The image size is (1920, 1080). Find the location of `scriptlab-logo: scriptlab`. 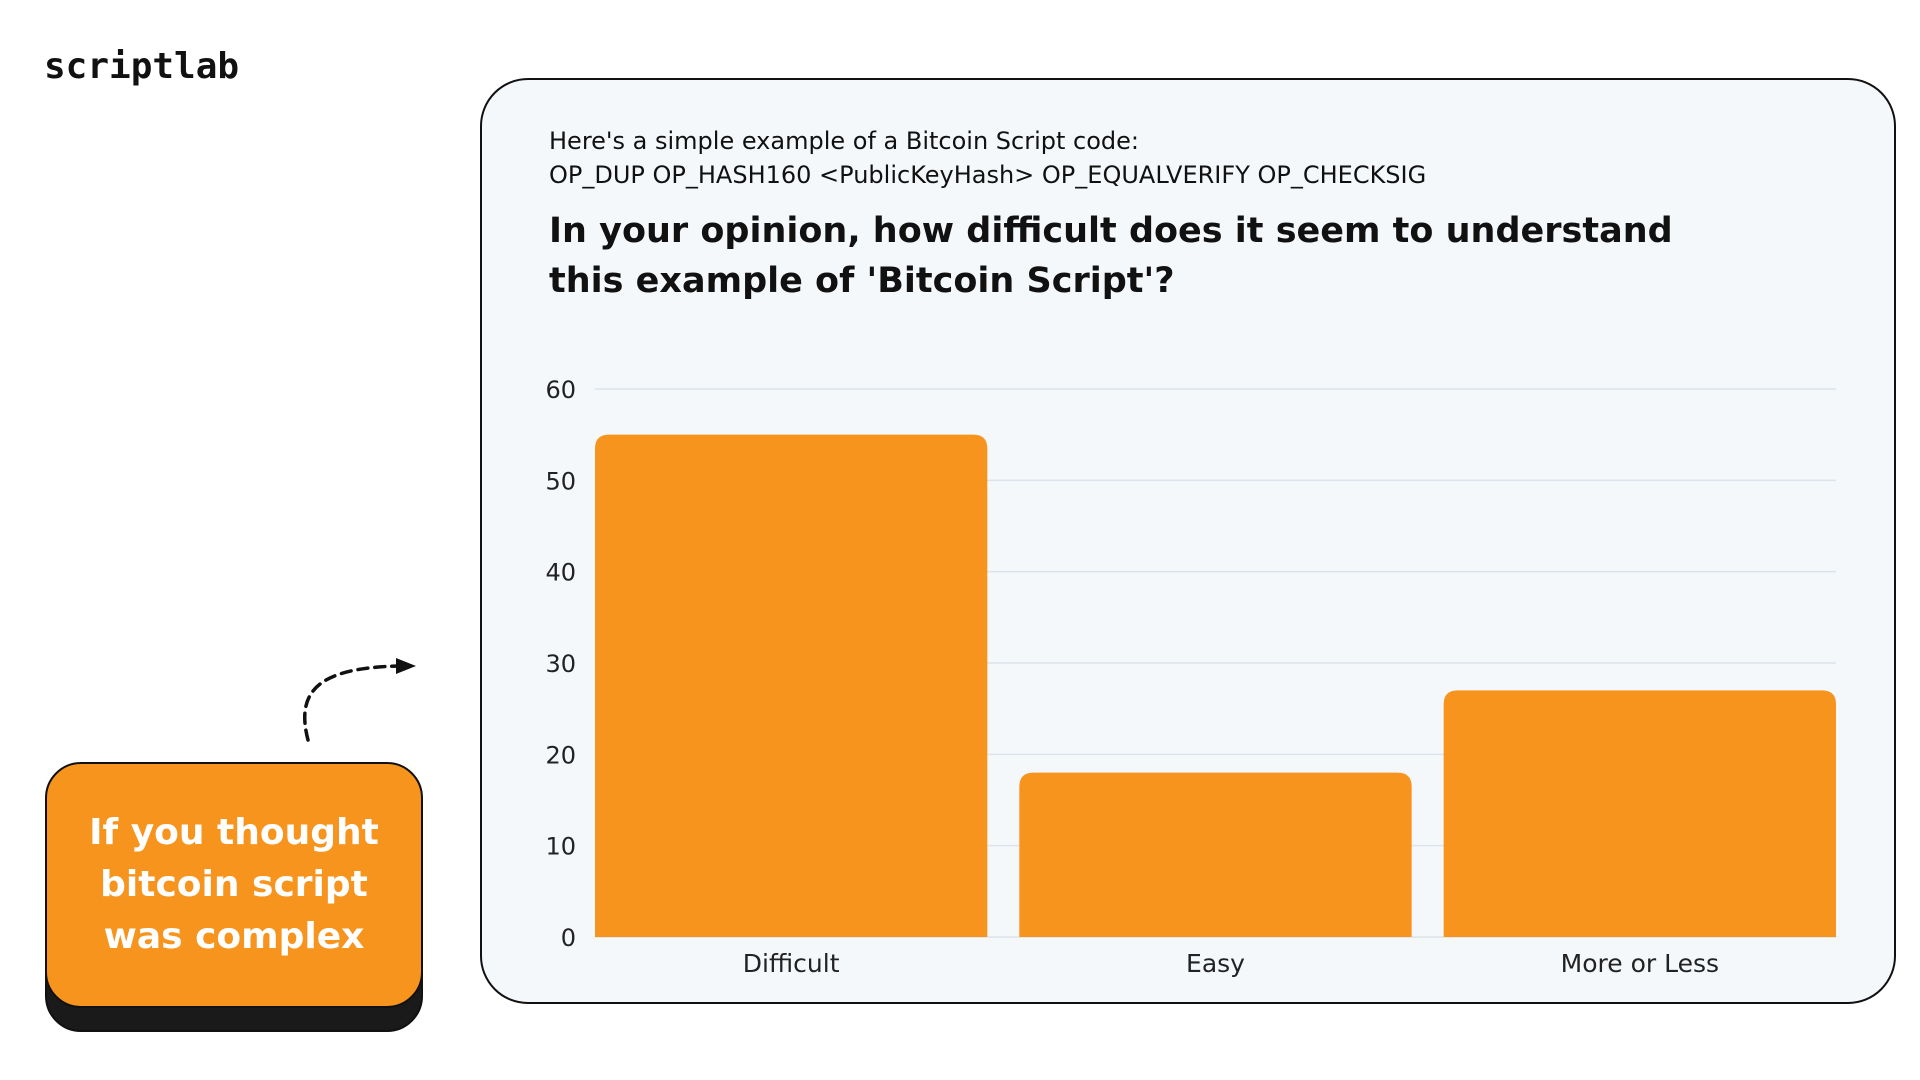

scriptlab-logo: scriptlab is located at coordinates (141, 66).